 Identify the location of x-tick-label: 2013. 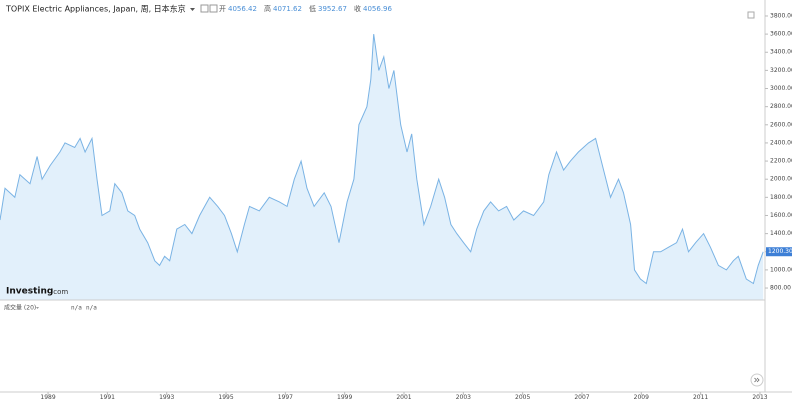
(759, 397).